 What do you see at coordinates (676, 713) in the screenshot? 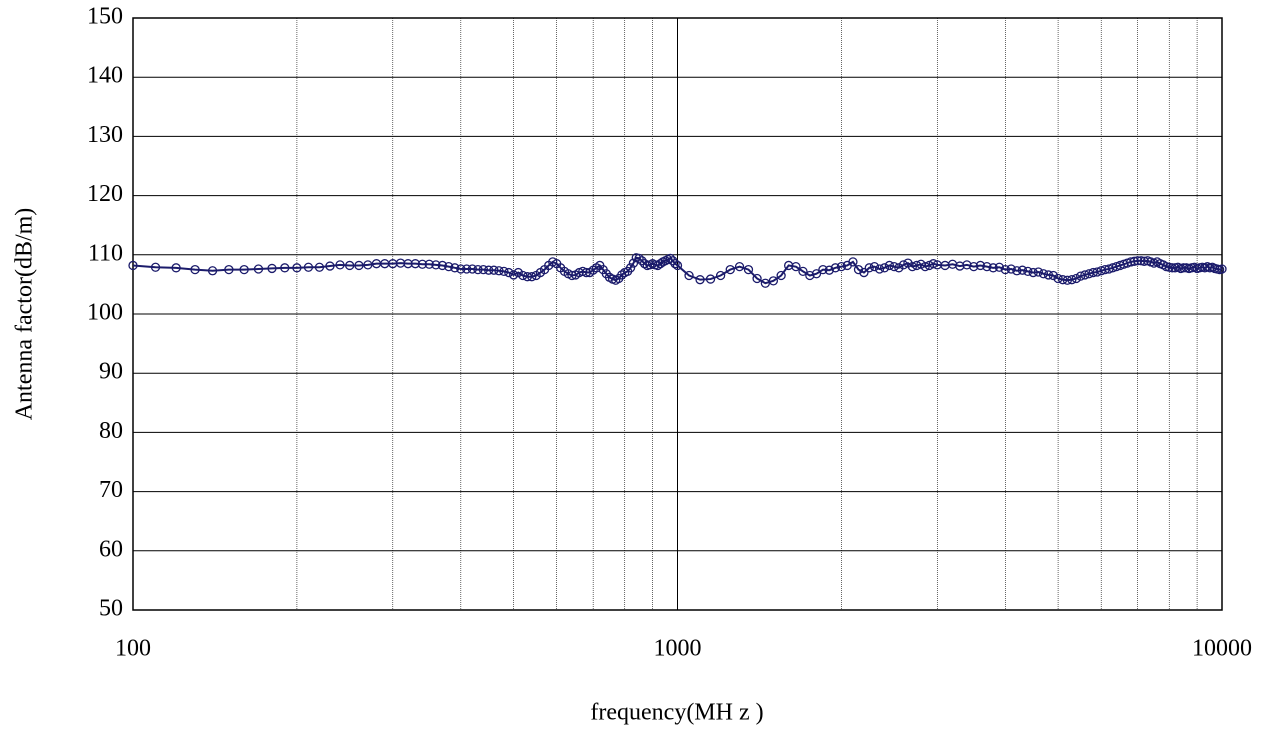
I see `x-axis-label: frequency(MH z )` at bounding box center [676, 713].